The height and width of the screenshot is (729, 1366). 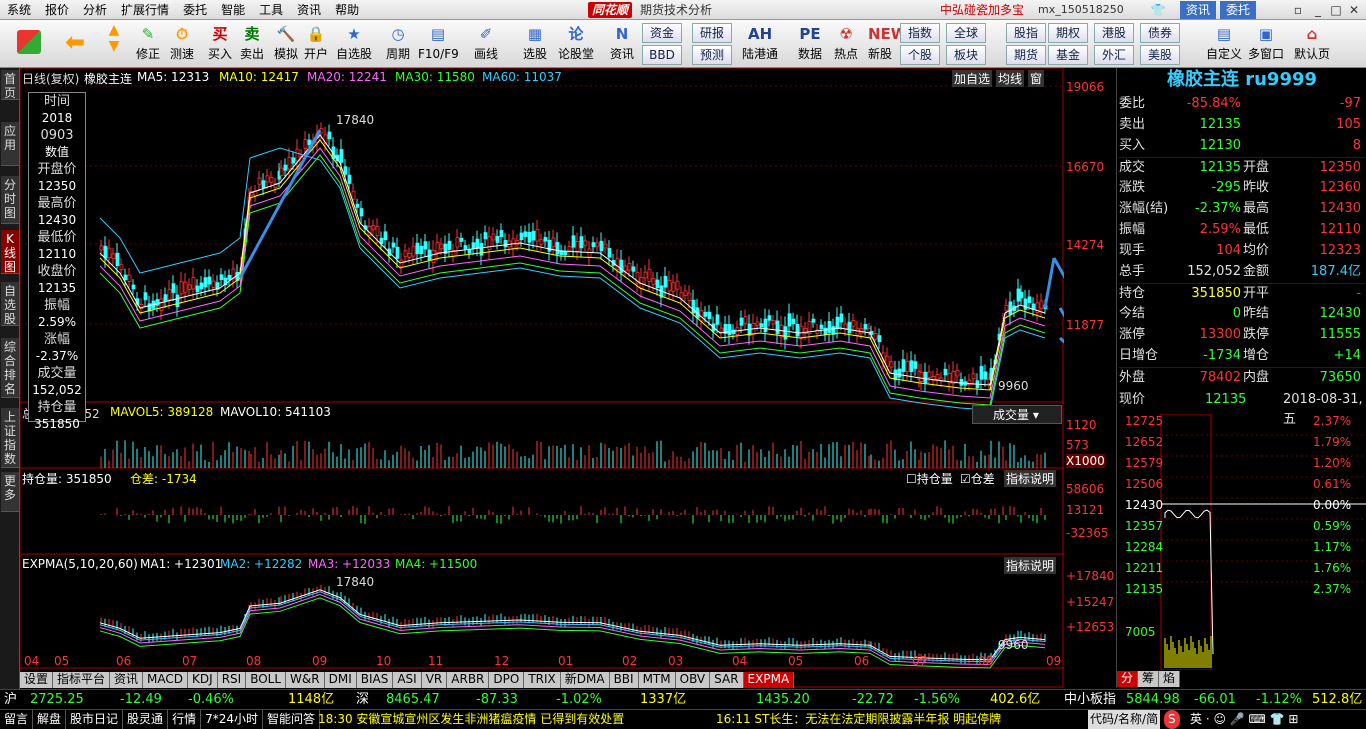 What do you see at coordinates (10, 252) in the screenshot?
I see `side-tab: K线图` at bounding box center [10, 252].